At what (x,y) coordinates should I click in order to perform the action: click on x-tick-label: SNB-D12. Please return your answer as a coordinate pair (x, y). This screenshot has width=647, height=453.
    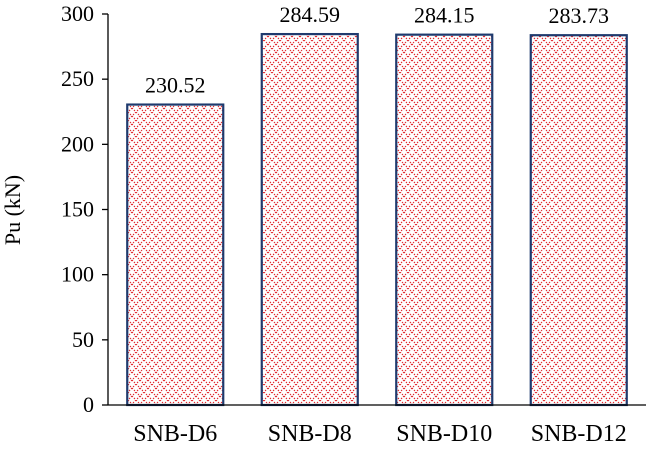
    Looking at the image, I should click on (579, 434).